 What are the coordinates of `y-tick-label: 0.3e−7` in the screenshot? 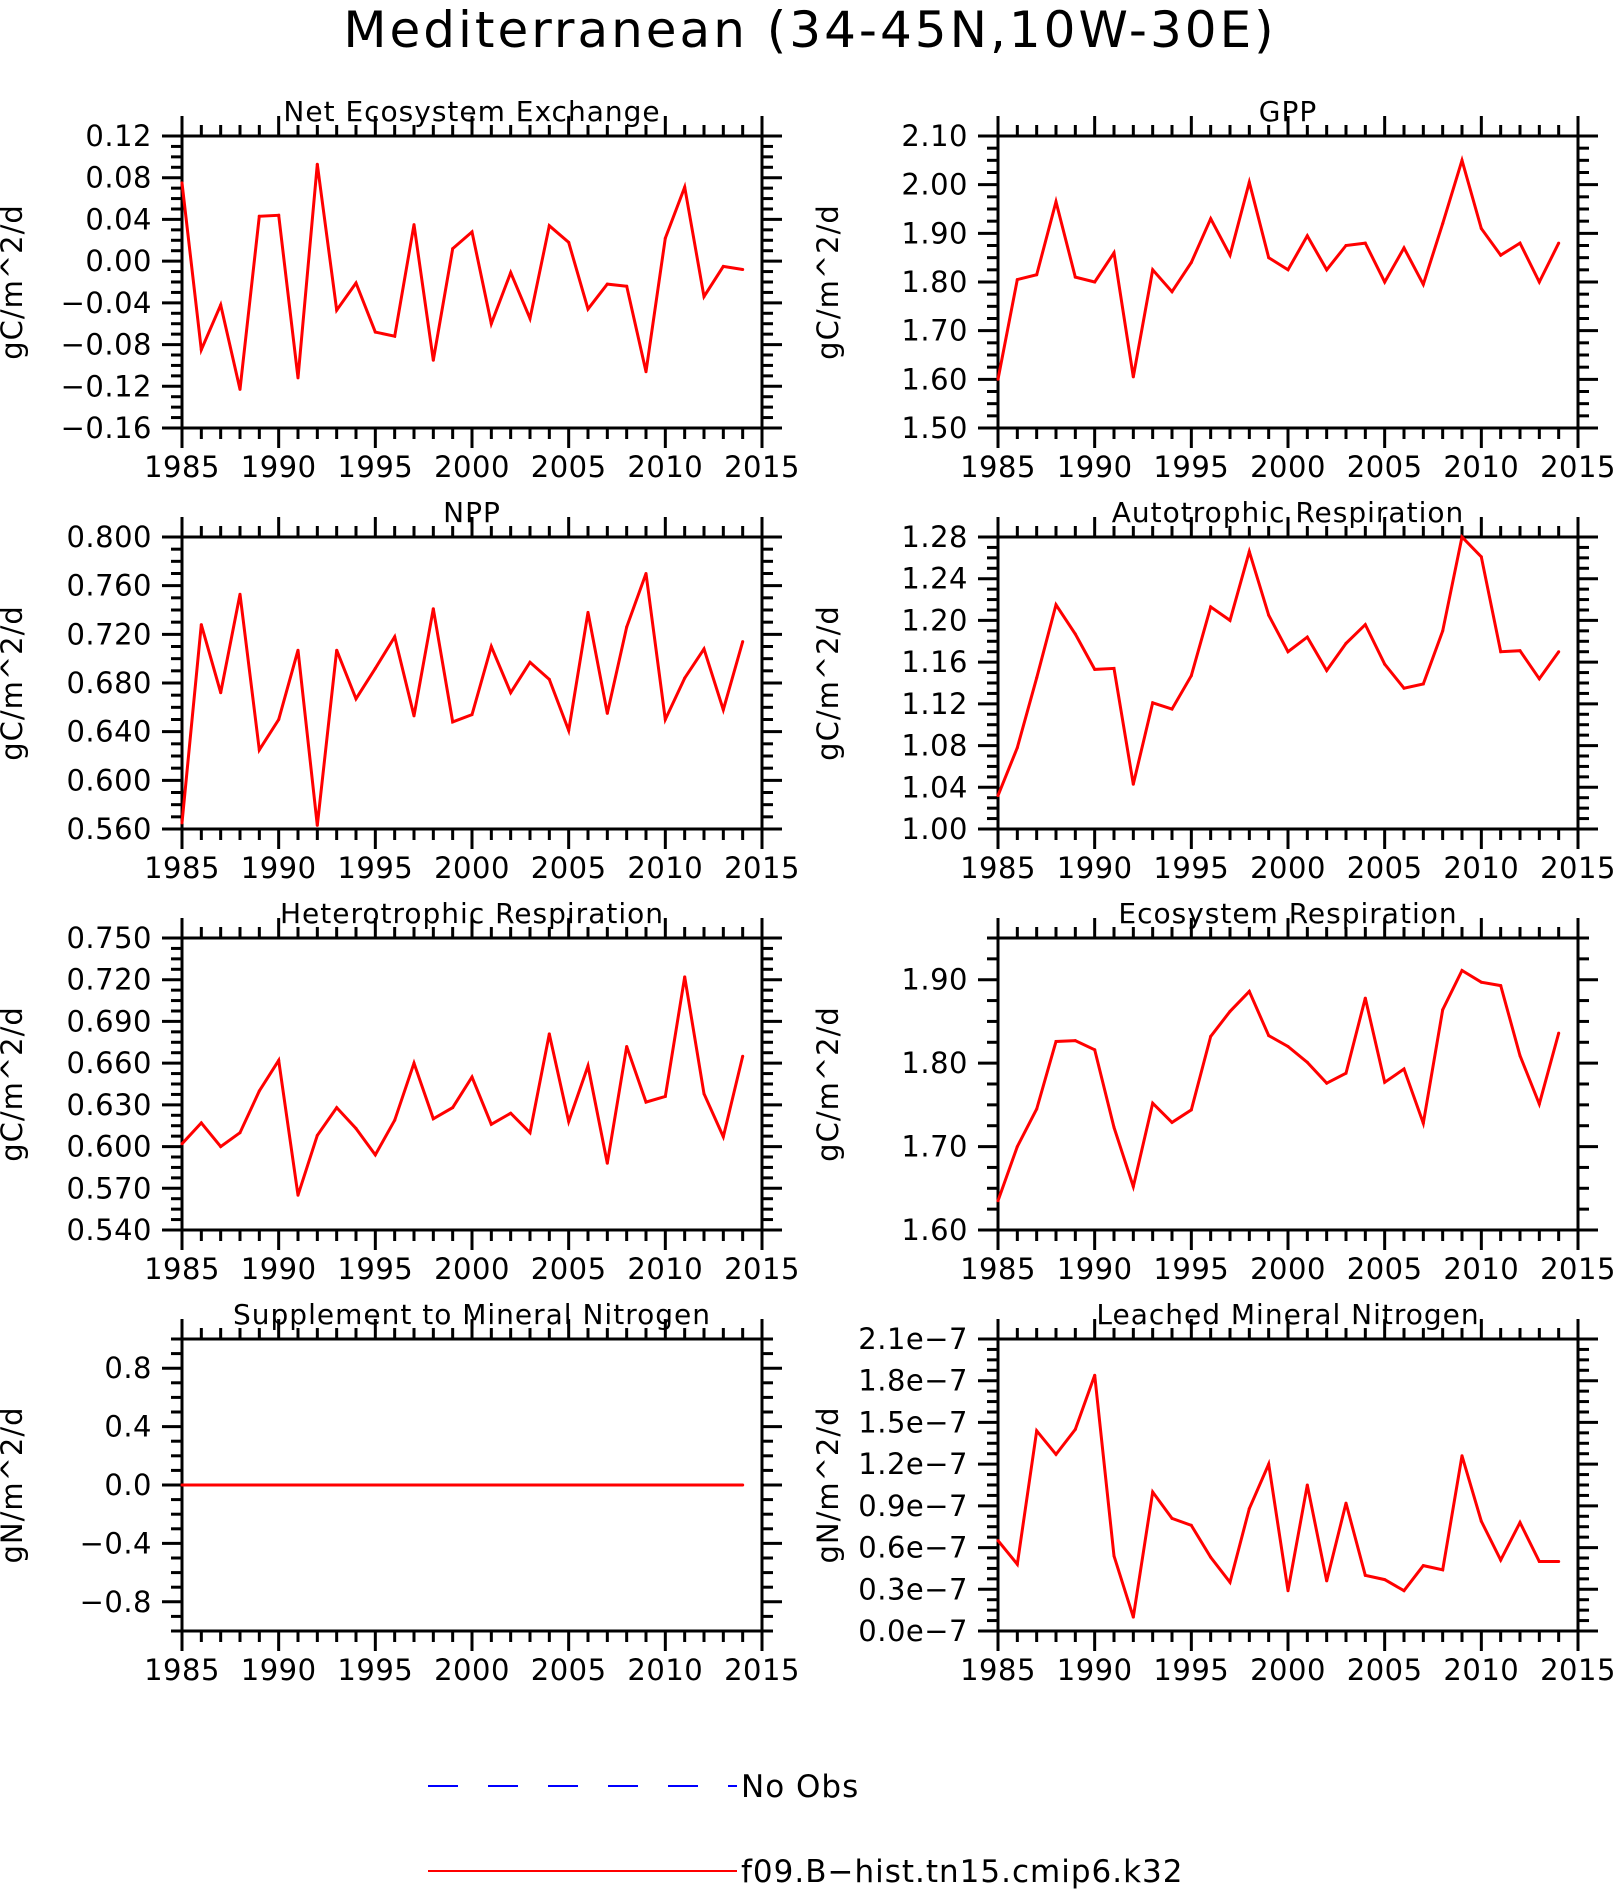 It's located at (913, 1589).